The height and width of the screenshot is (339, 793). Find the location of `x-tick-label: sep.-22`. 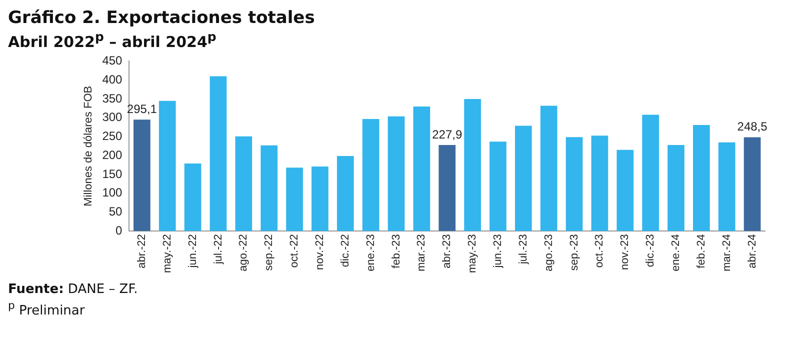

x-tick-label: sep.-22 is located at coordinates (269, 252).